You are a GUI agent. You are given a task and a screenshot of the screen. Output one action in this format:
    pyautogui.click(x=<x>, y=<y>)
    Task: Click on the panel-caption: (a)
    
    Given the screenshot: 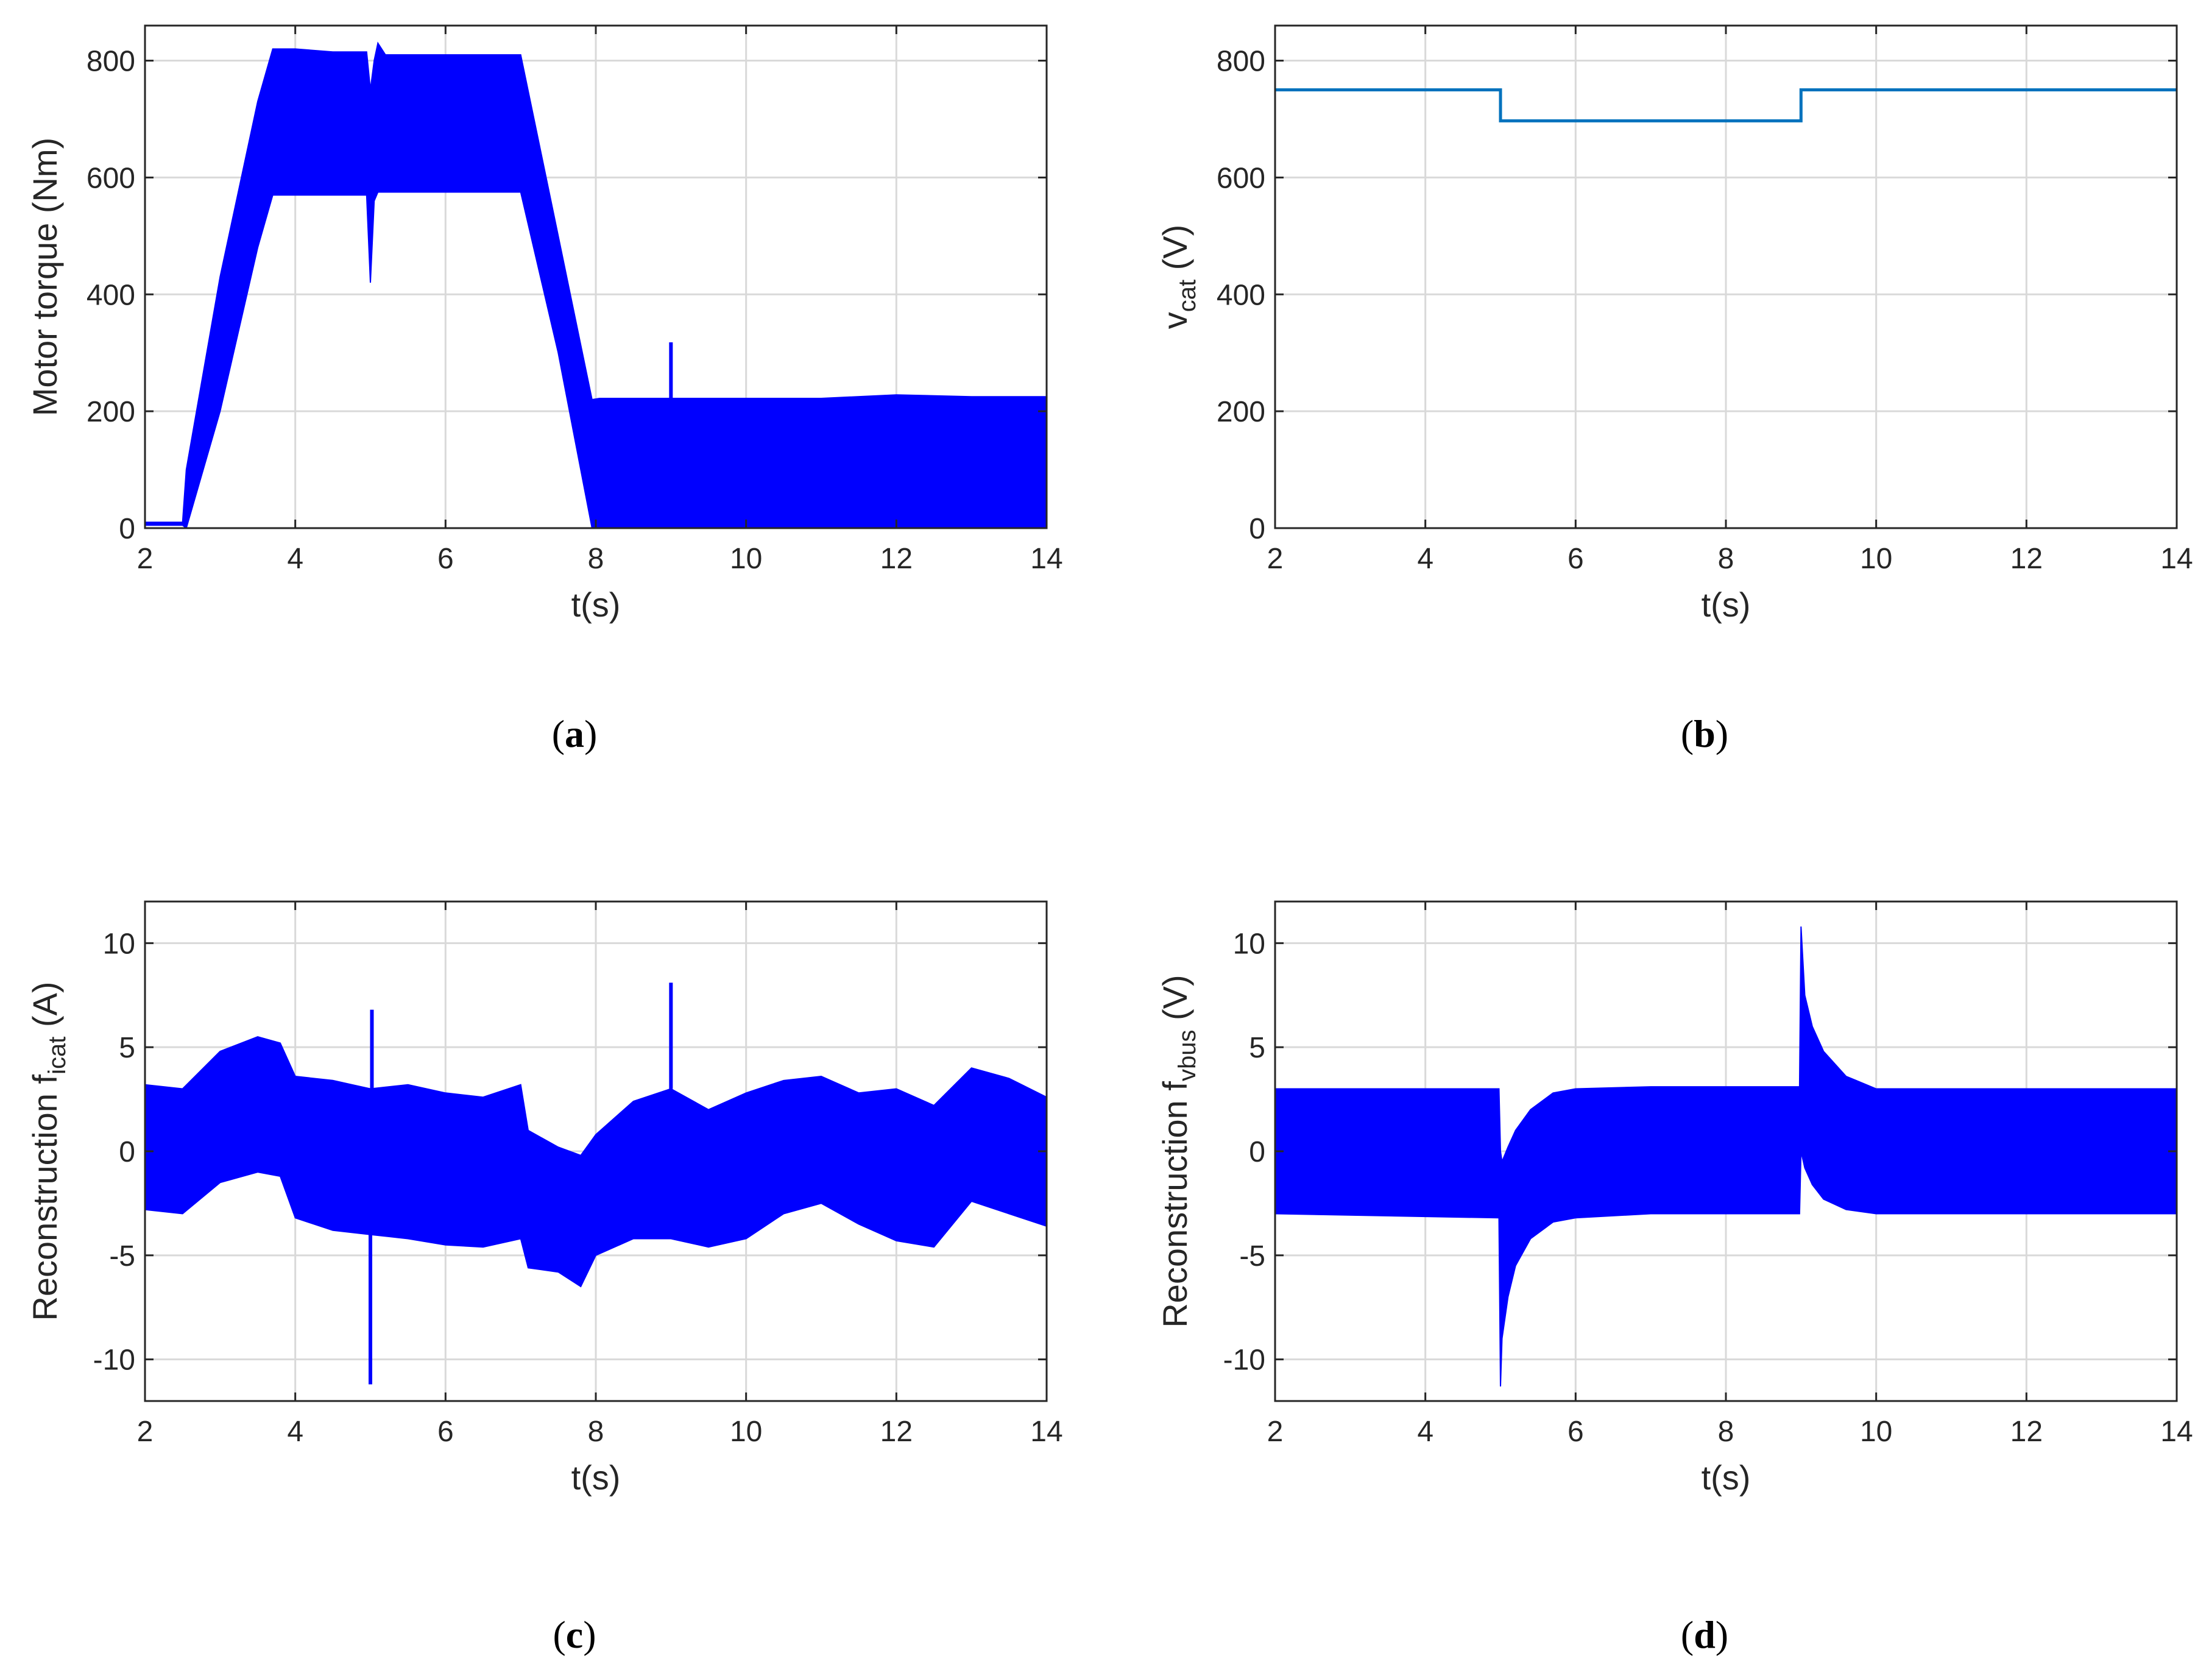 What is the action you would take?
    pyautogui.click(x=575, y=733)
    